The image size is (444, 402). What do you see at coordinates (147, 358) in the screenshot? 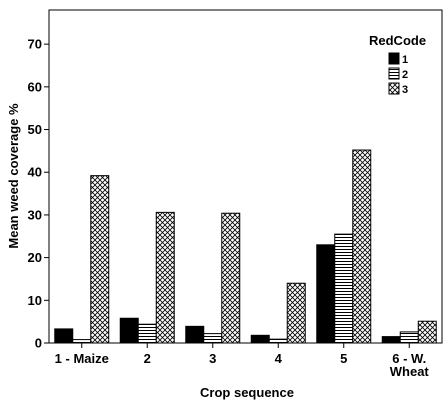
I see `x-tick-label: 2` at bounding box center [147, 358].